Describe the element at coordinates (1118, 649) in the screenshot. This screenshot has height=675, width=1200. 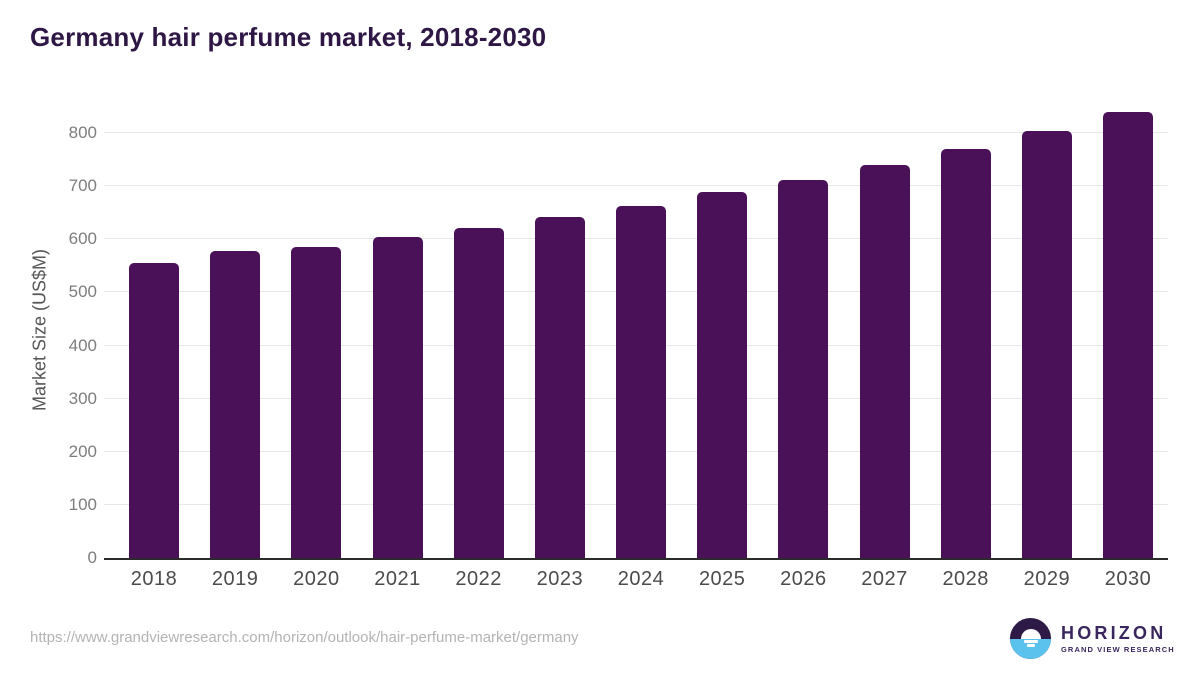
I see `logo-tagline: GRAND VIEW RESEARCH` at that location.